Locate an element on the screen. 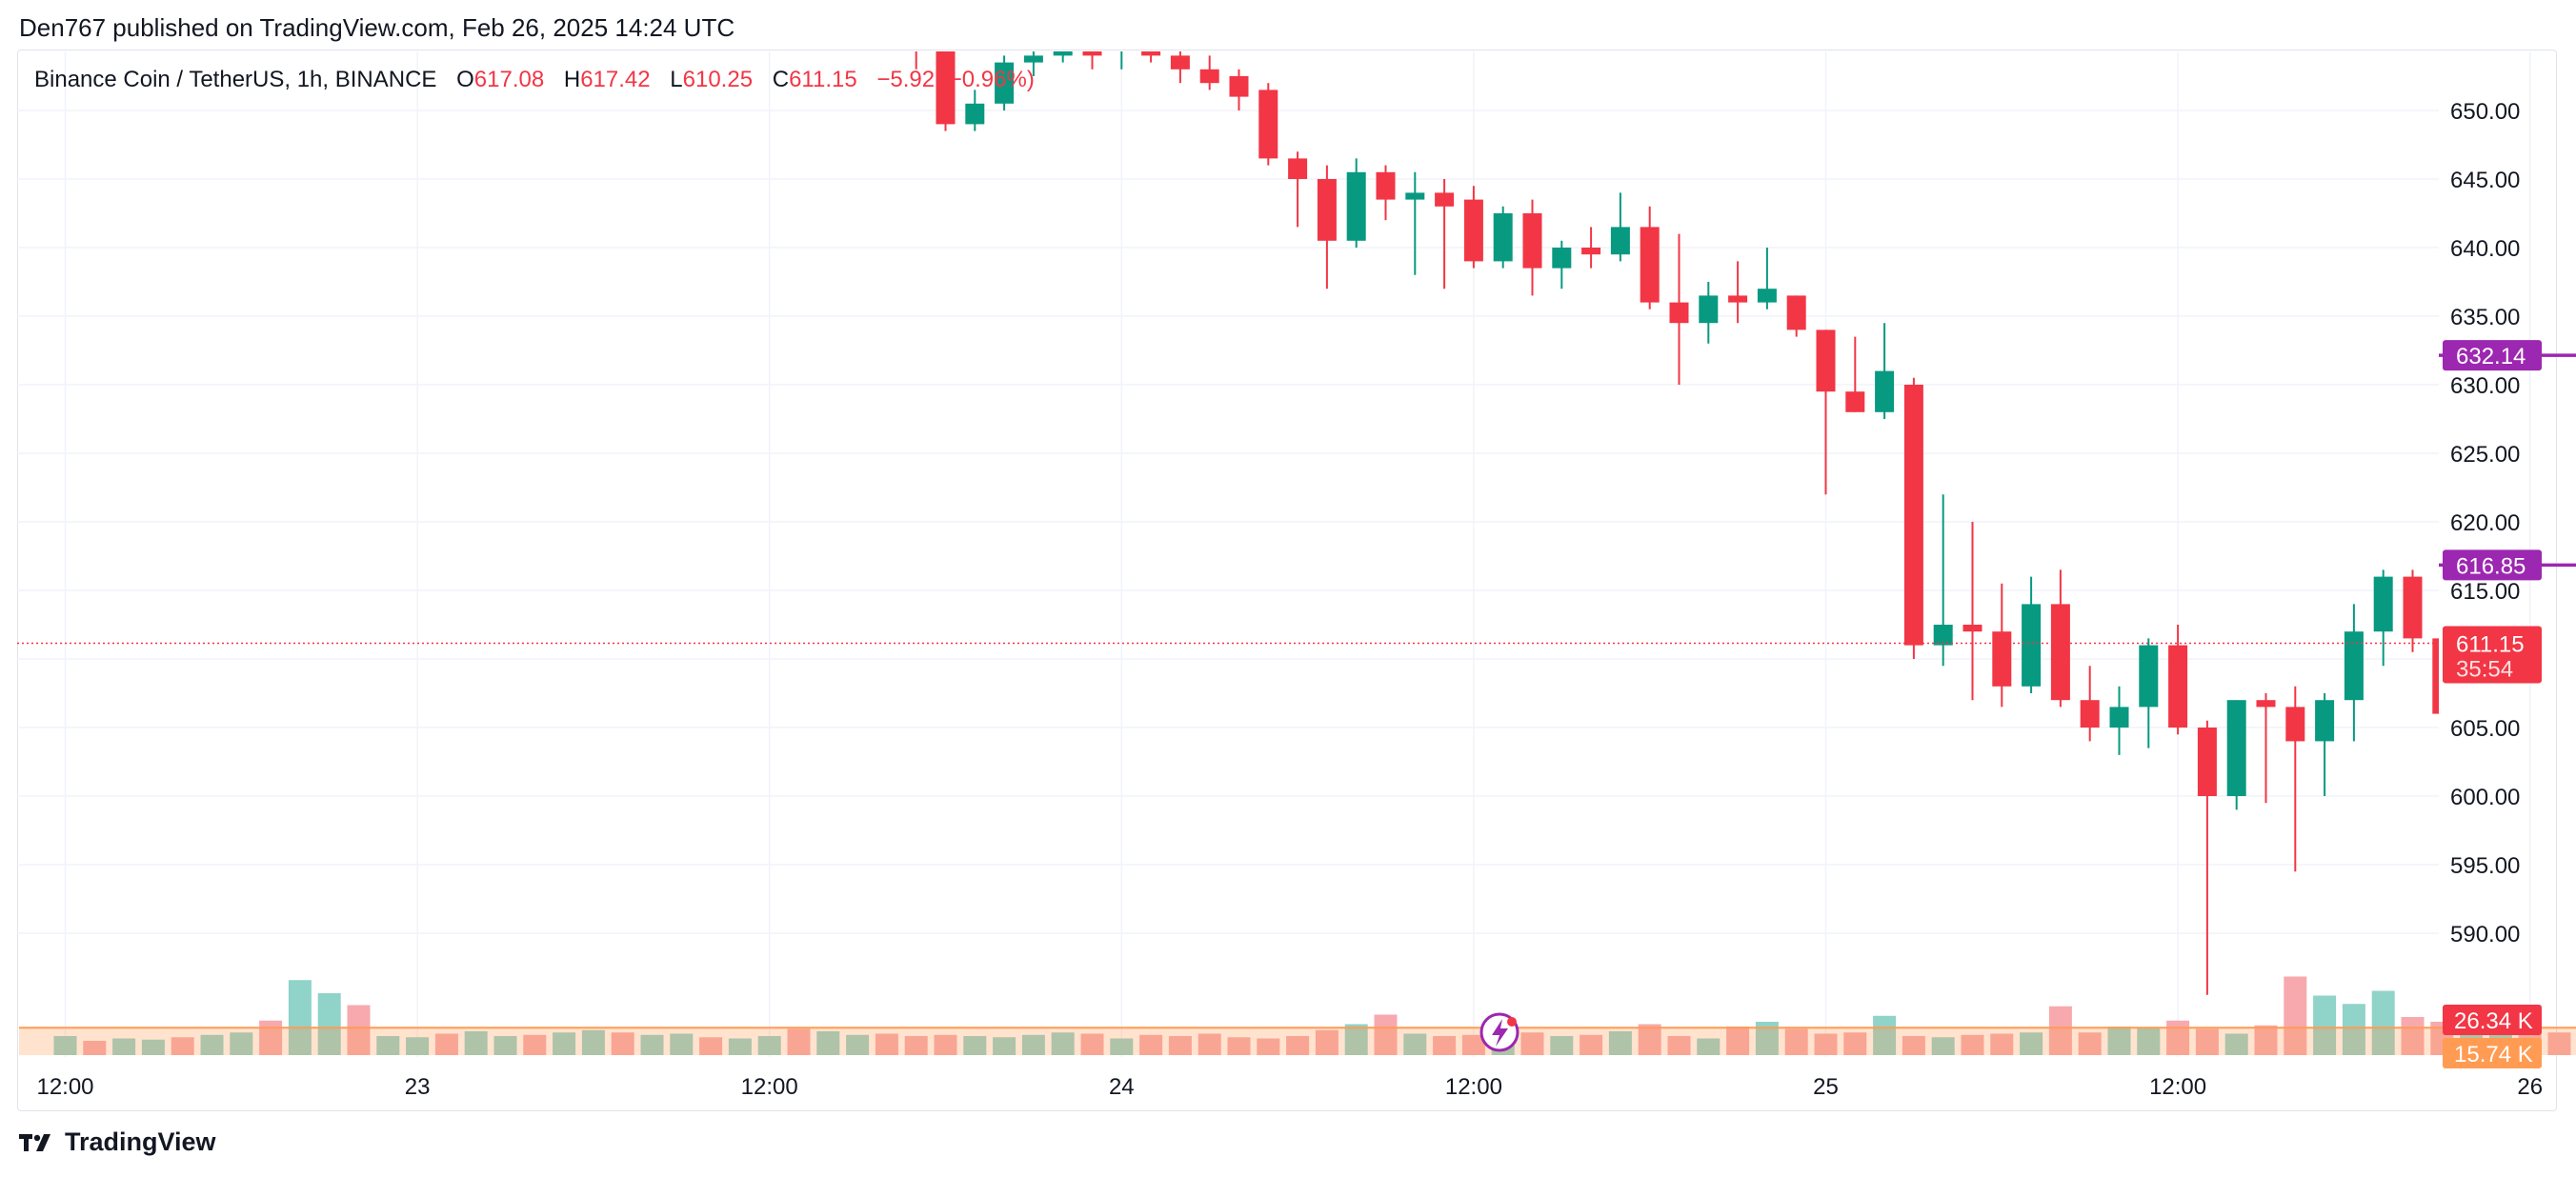 This screenshot has width=2576, height=1177. symbol-title: Binance Coin / TetherUS, 1h, BINANCE is located at coordinates (236, 79).